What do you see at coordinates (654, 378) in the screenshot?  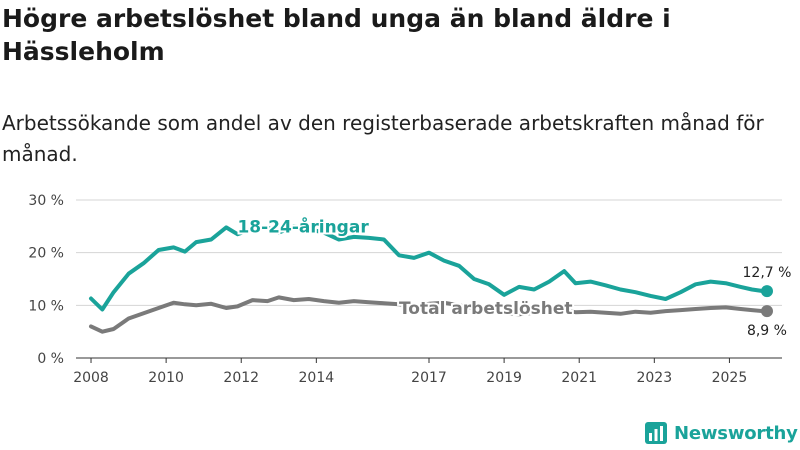 I see `x-tick-label: 2023` at bounding box center [654, 378].